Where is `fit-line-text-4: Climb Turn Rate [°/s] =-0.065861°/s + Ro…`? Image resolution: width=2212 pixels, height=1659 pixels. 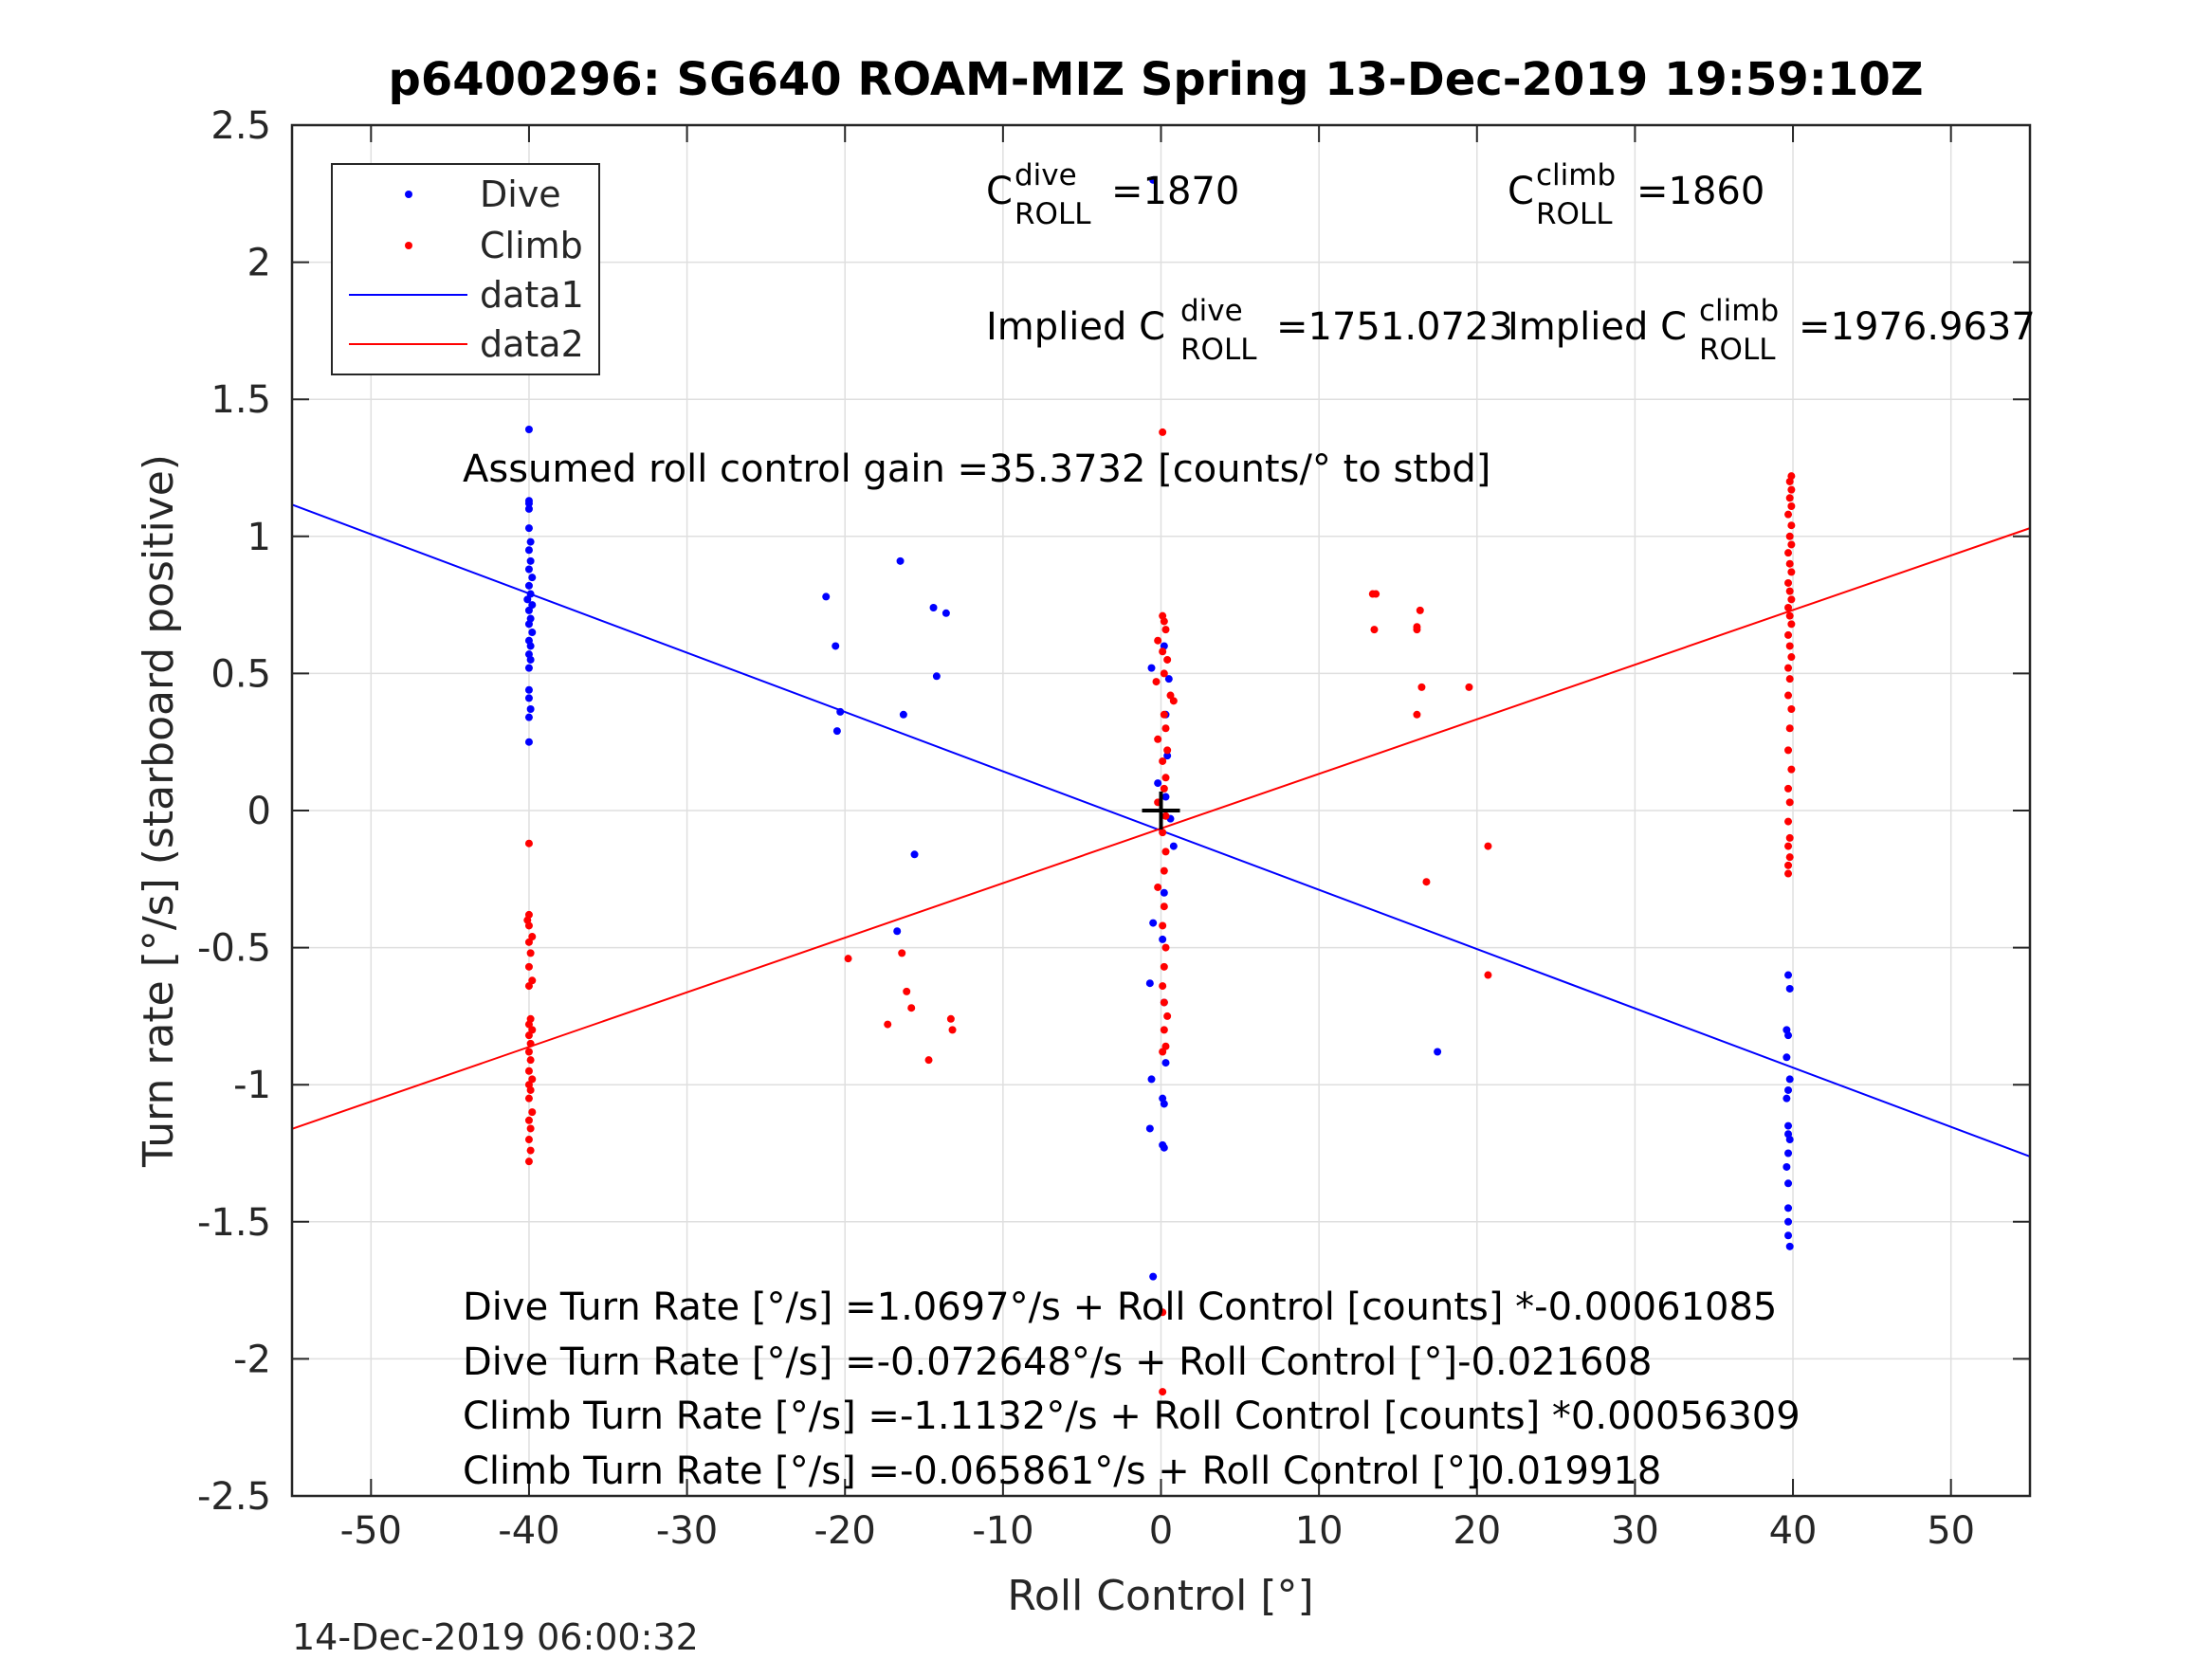 fit-line-text-4: Climb Turn Rate [°/s] =-0.065861°/s + Ro… is located at coordinates (1062, 1471).